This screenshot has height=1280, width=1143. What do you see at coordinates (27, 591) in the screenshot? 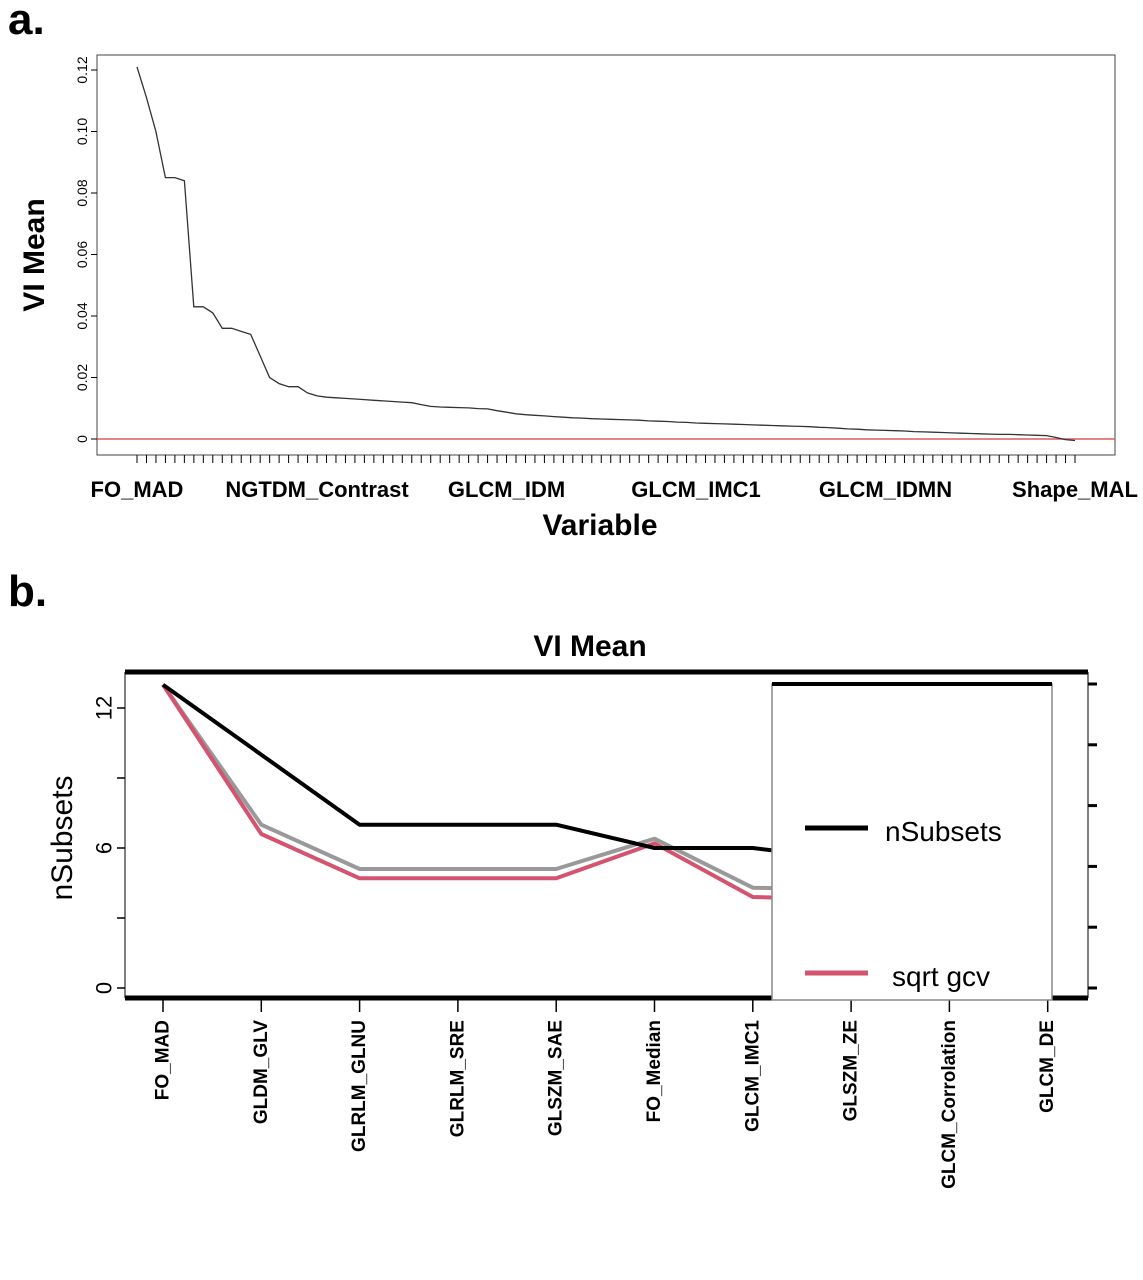
I see `panel-b-letter: b.` at bounding box center [27, 591].